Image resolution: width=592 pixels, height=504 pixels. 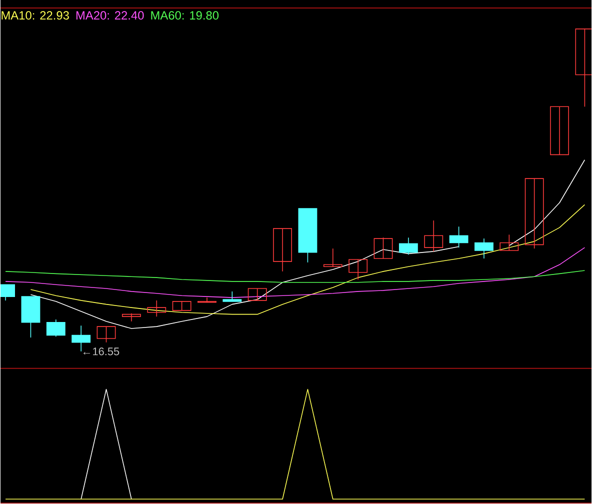 What do you see at coordinates (110, 15) in the screenshot?
I see `text: MA20: 22.40` at bounding box center [110, 15].